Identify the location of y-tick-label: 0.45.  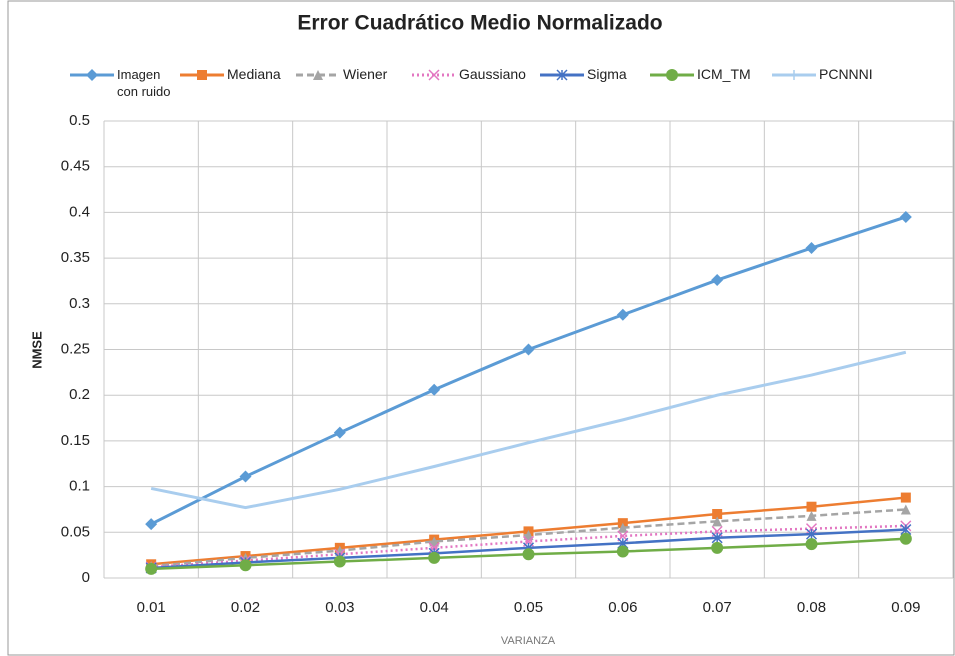
(75, 166).